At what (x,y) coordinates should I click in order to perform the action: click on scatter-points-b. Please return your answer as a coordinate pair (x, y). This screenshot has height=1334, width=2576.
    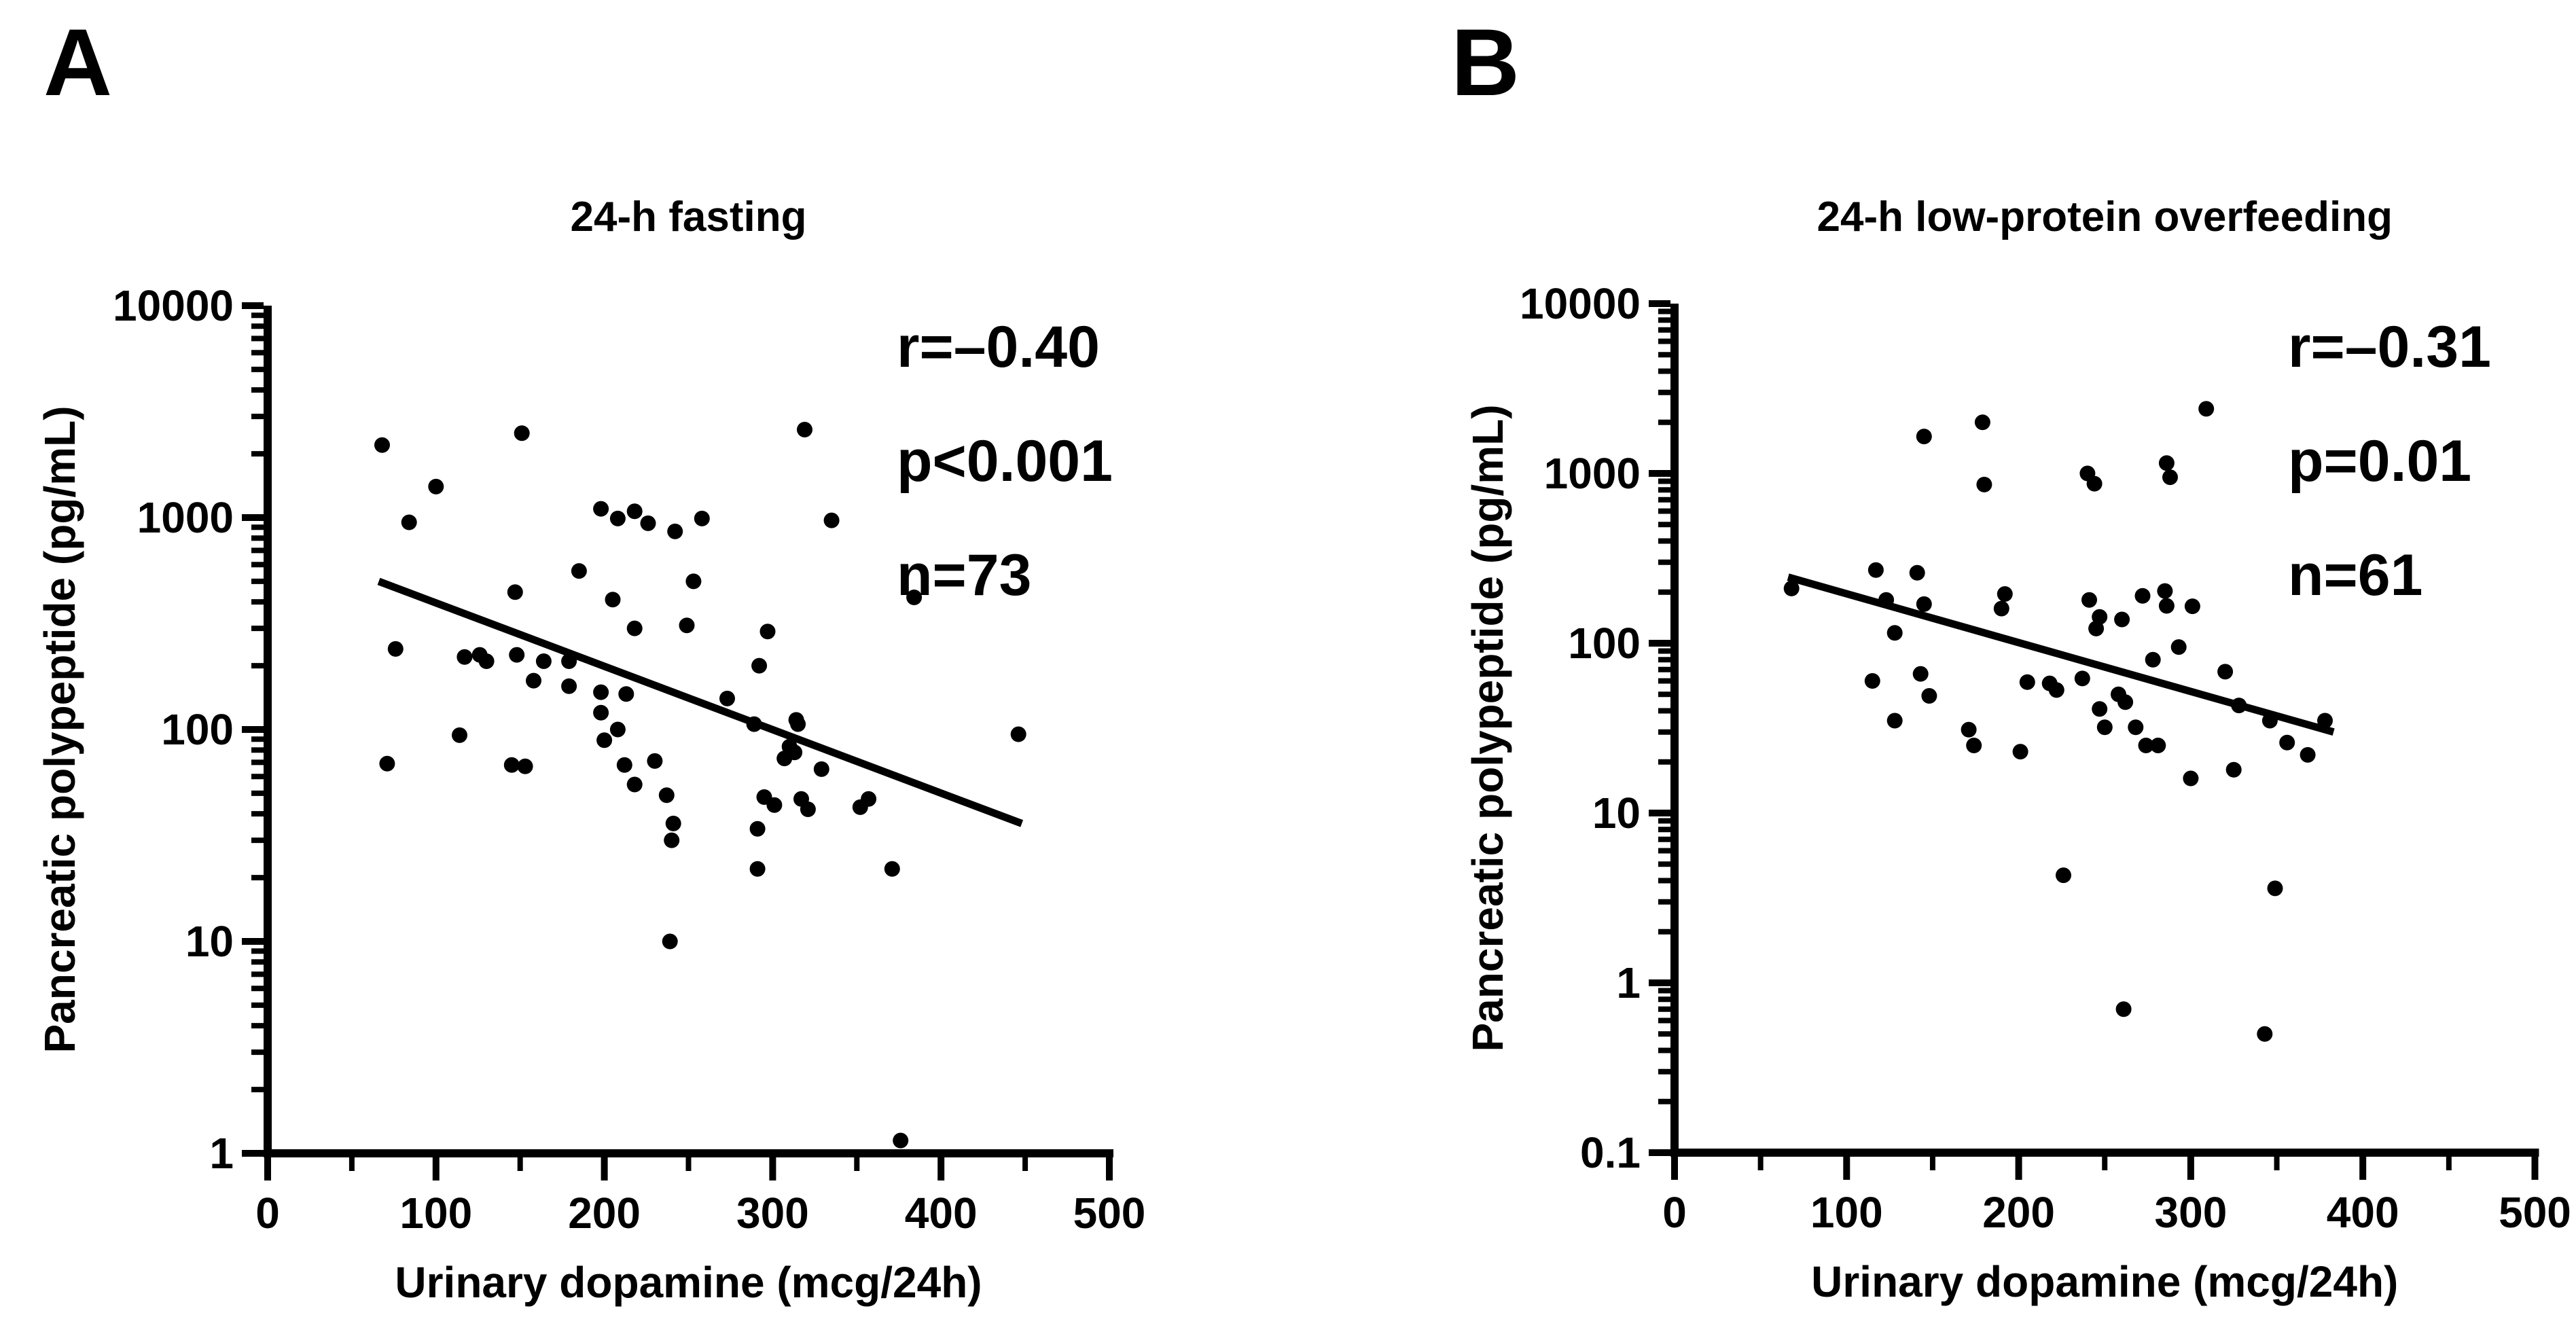
    Looking at the image, I should click on (2058, 721).